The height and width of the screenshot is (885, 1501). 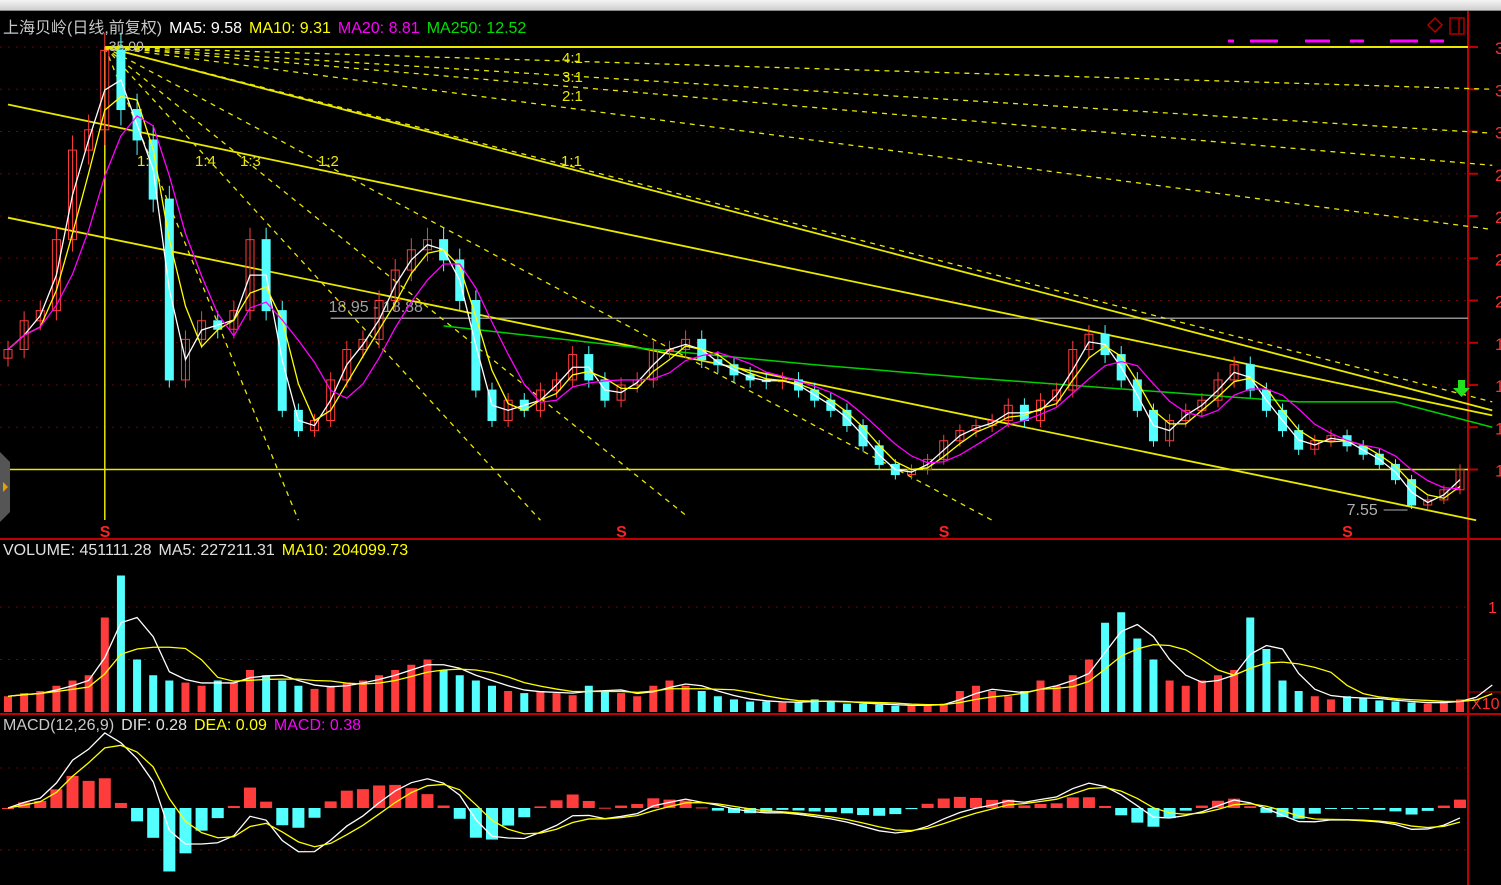 I want to click on gann-fan-label: 3:1, so click(x=572, y=77).